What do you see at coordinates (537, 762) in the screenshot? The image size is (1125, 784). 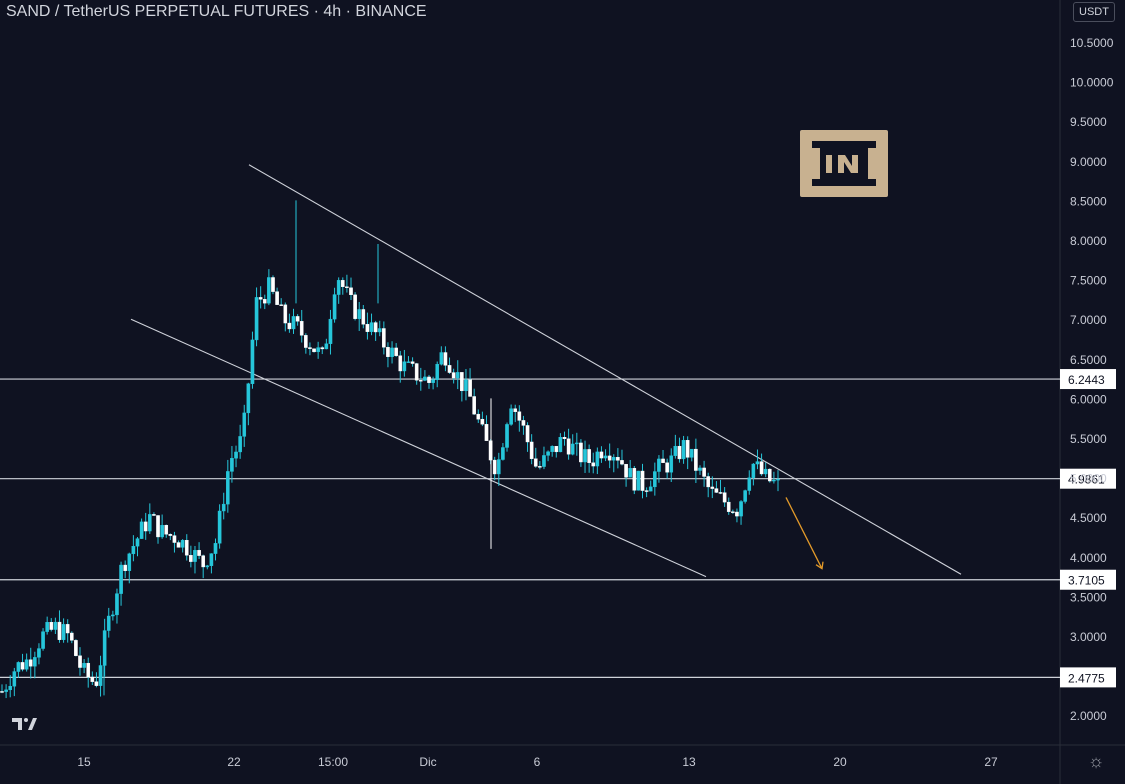 I see `x-tick-label: 6` at bounding box center [537, 762].